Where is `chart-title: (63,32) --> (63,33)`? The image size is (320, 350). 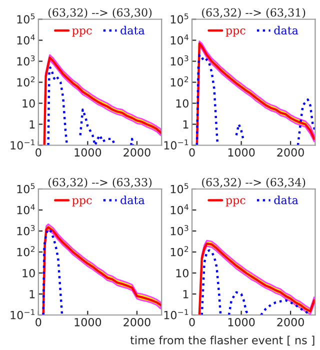 chart-title: (63,32) --> (63,33) is located at coordinates (100, 183).